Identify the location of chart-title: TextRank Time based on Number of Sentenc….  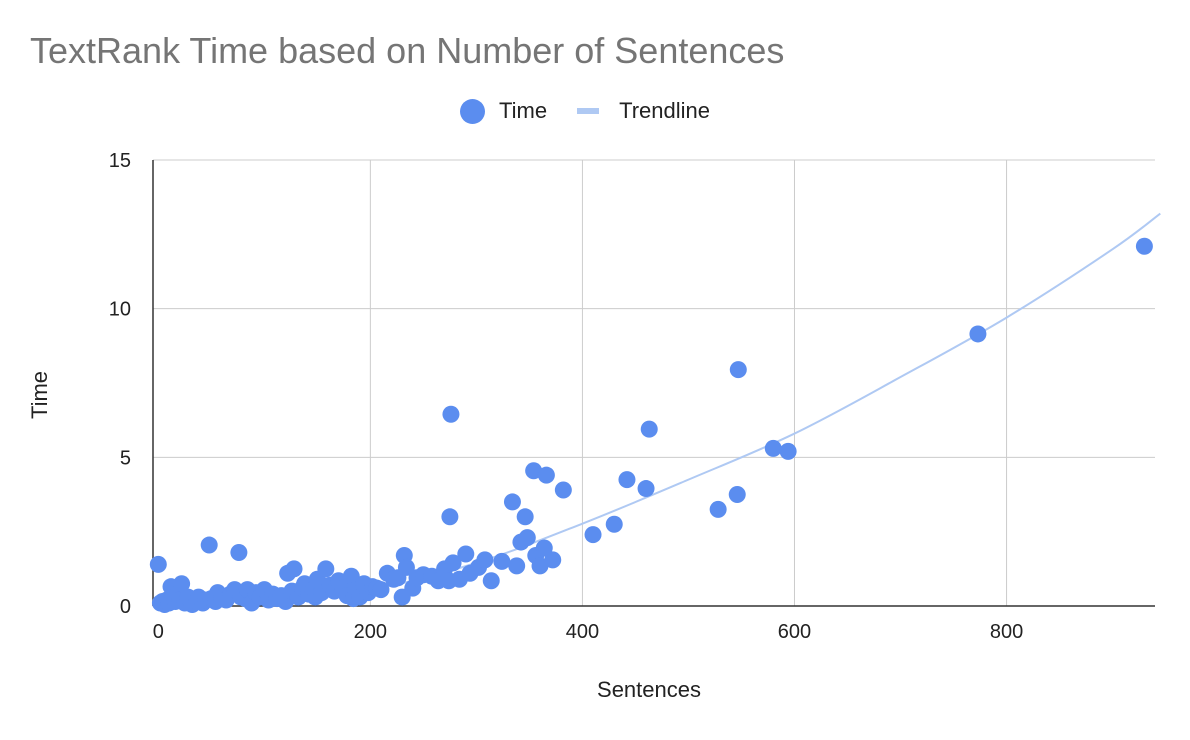
(407, 50).